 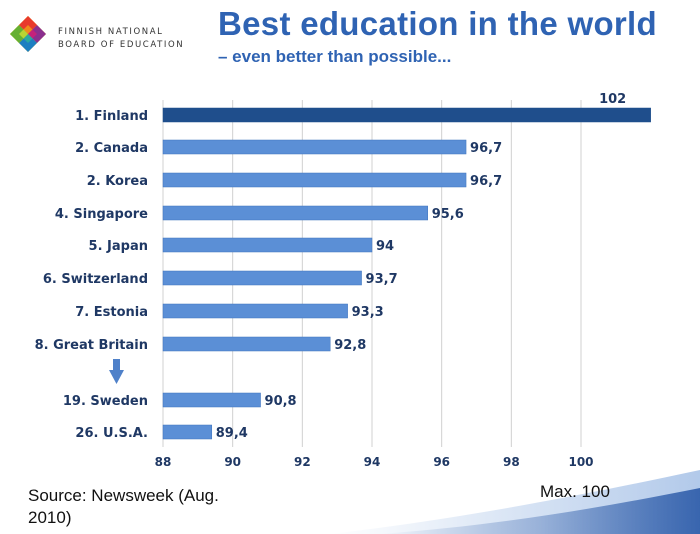 What do you see at coordinates (121, 45) in the screenshot?
I see `logo-line-2: BOARD OF EDUCATION` at bounding box center [121, 45].